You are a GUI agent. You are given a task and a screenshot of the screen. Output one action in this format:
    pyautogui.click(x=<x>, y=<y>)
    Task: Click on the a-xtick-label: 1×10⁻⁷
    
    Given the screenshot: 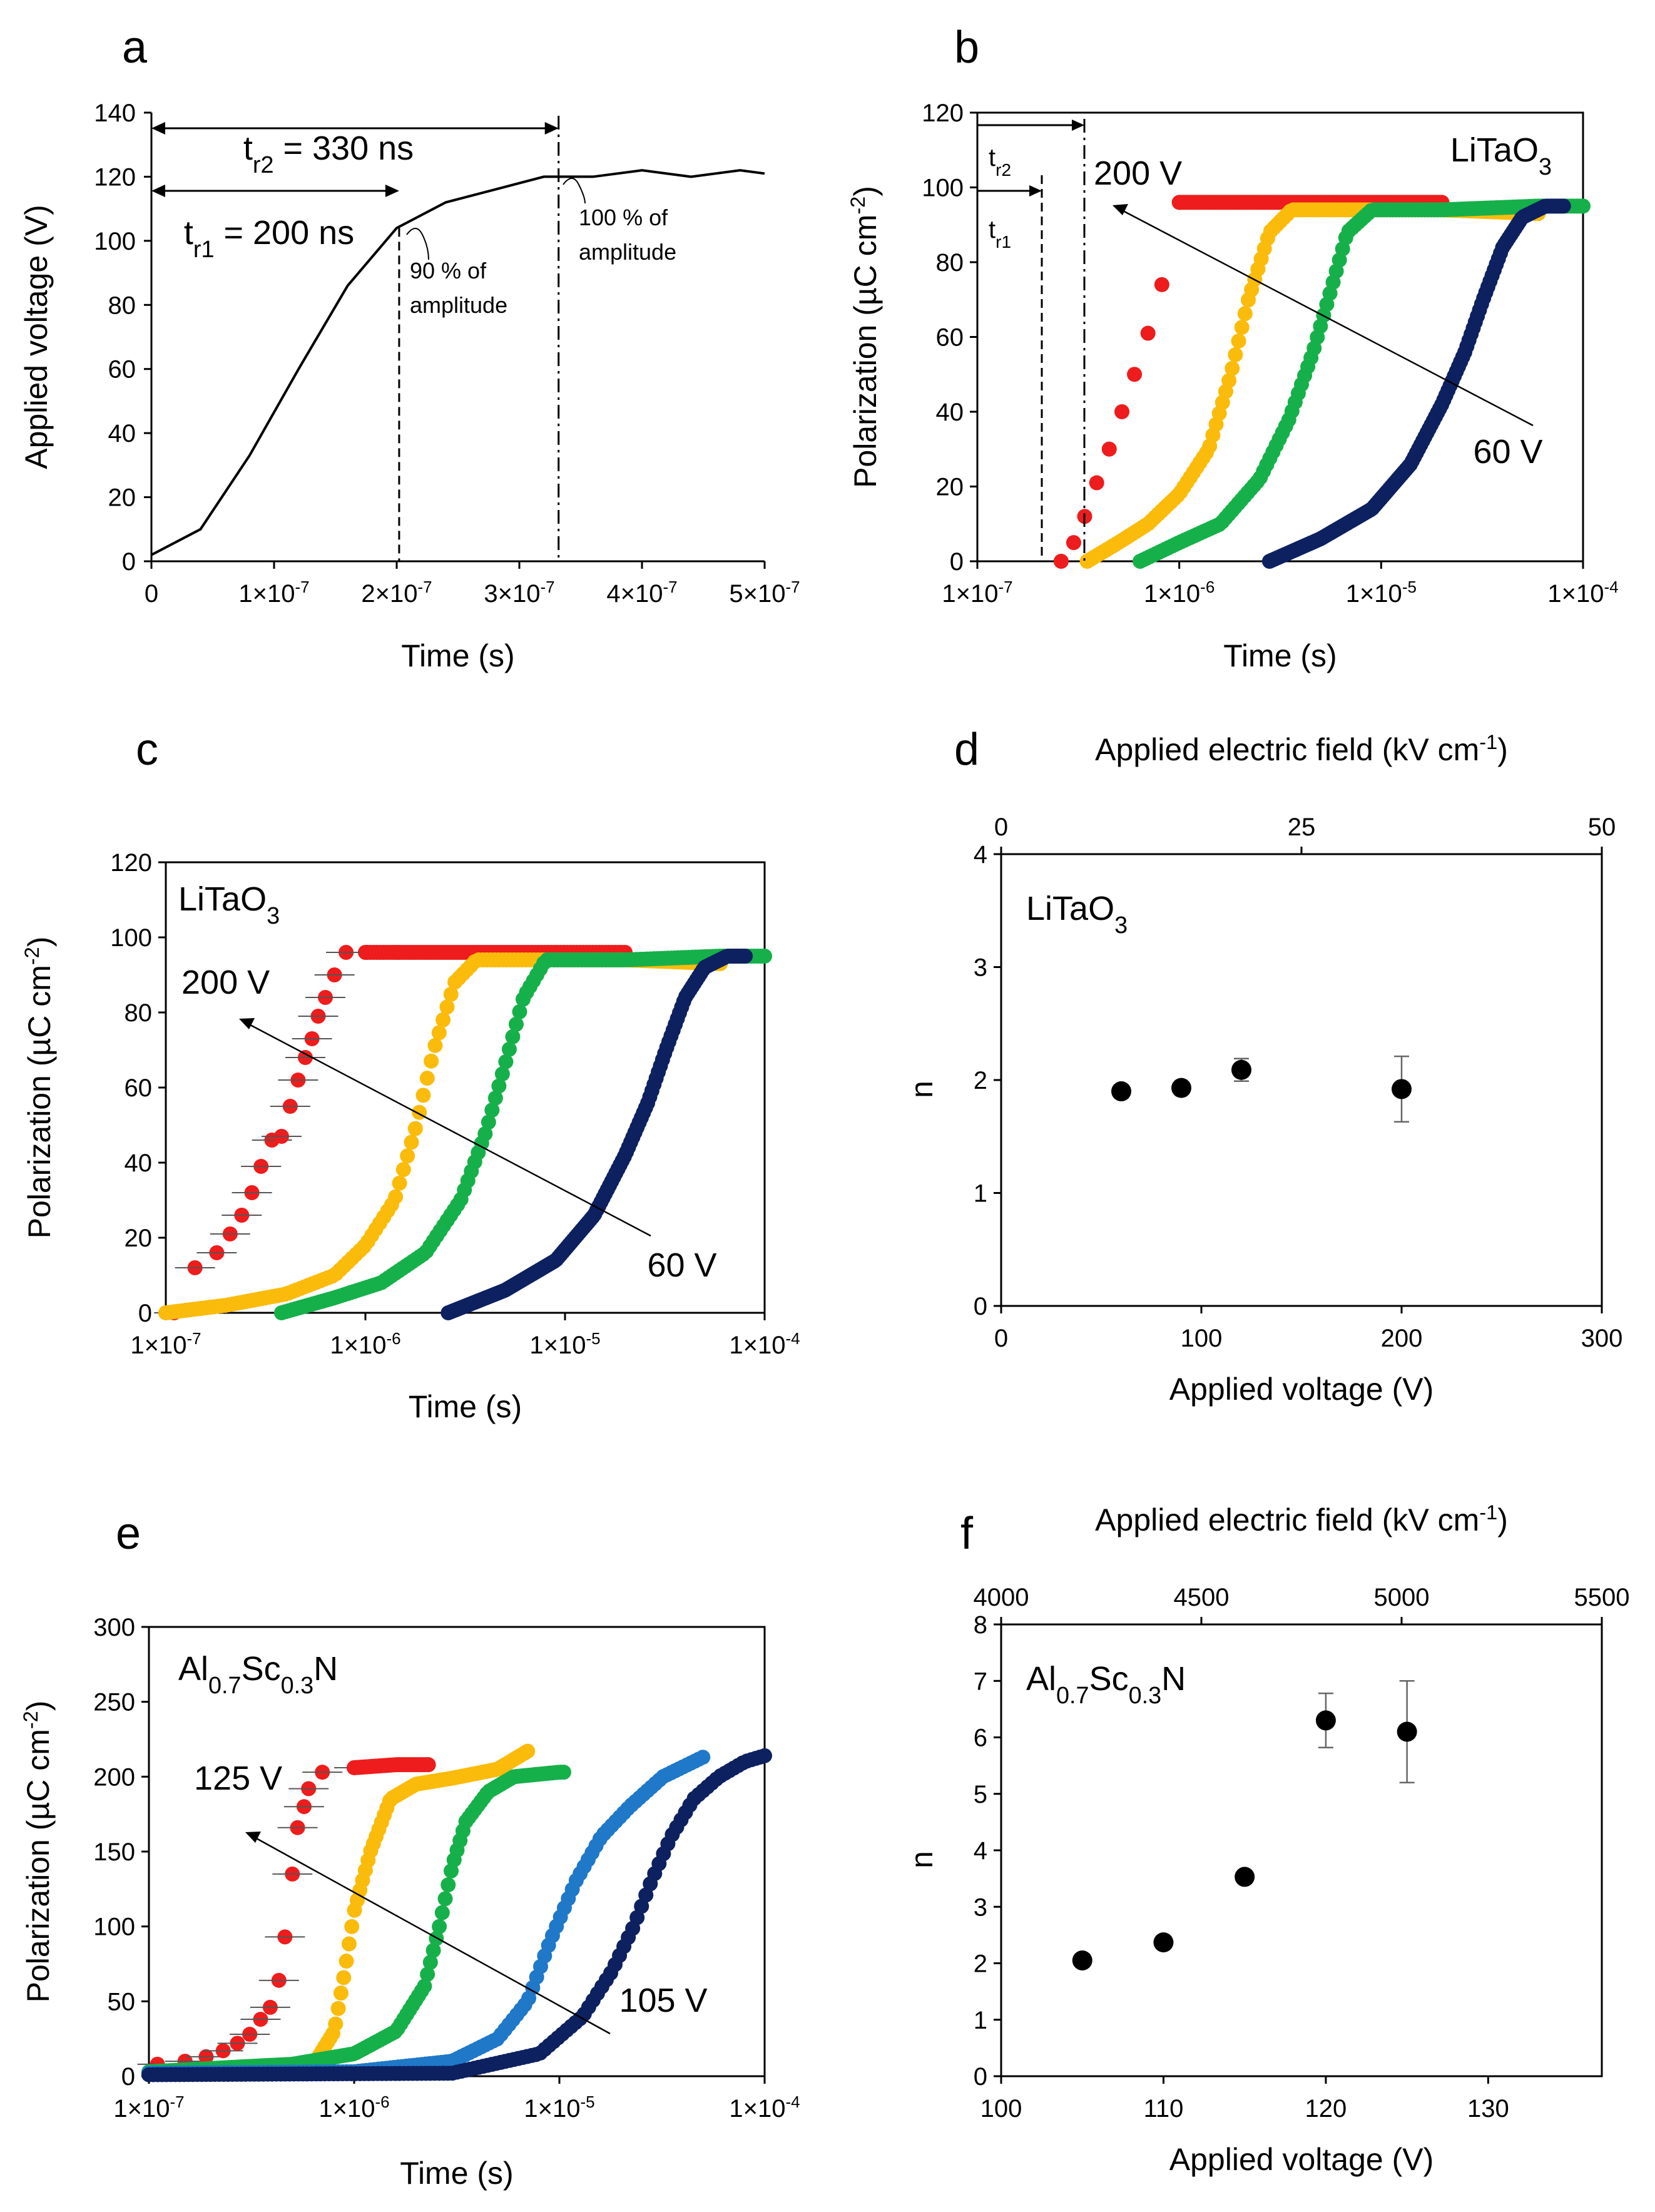 What is the action you would take?
    pyautogui.click(x=273, y=593)
    